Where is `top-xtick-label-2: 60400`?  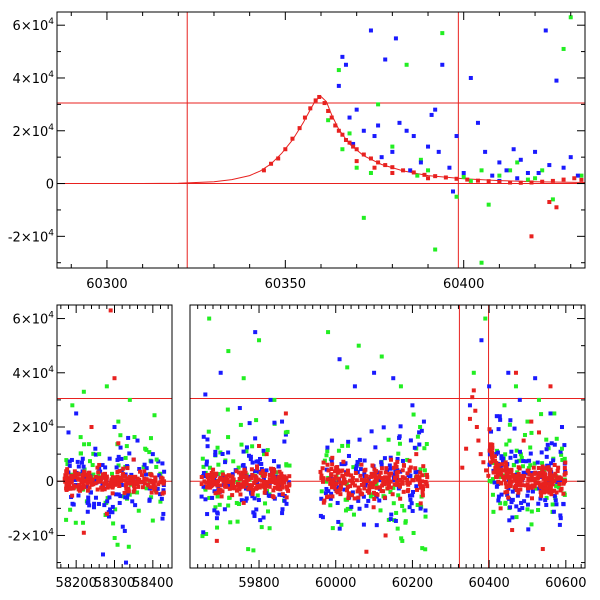 top-xtick-label-2: 60400 is located at coordinates (463, 284).